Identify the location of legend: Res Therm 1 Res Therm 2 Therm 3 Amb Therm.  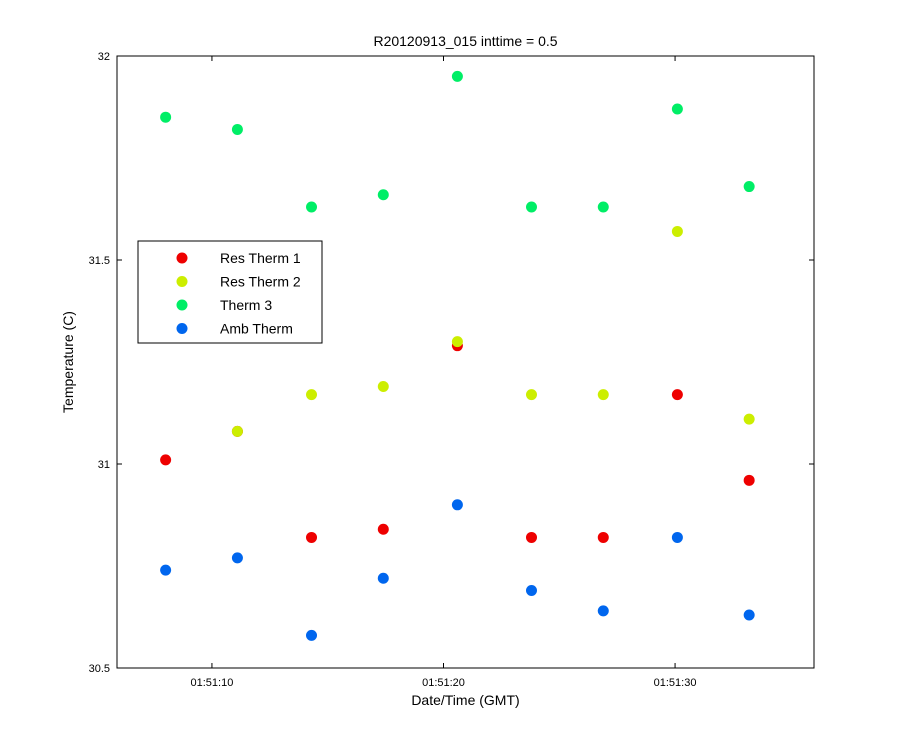
(230, 292).